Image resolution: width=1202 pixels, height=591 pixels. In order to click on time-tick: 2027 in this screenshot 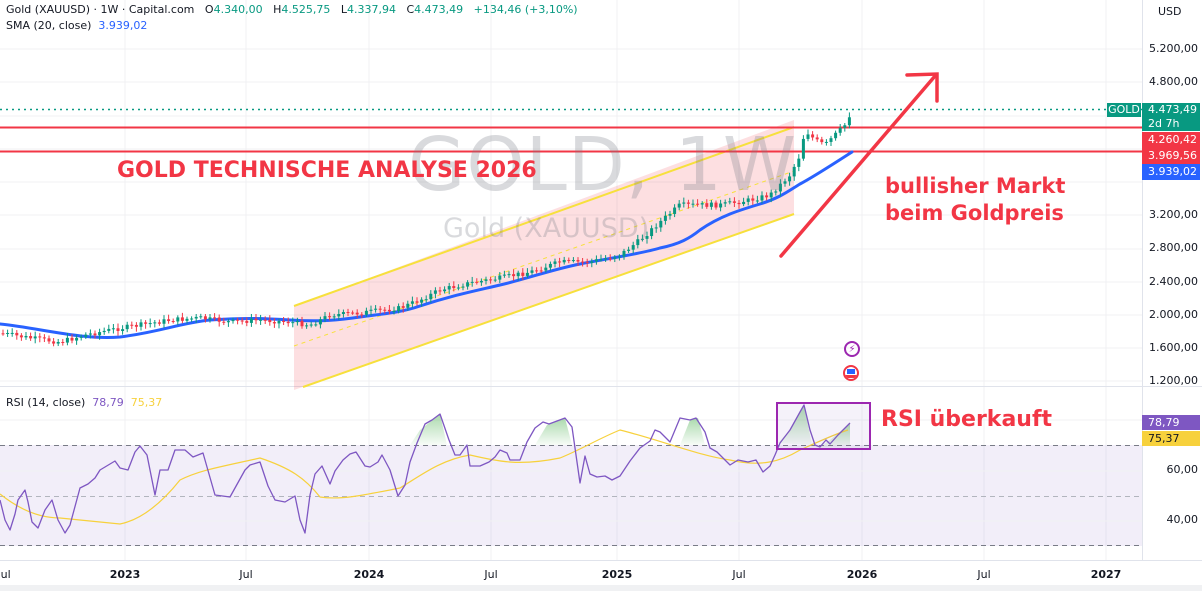, I will do `click(1106, 574)`.